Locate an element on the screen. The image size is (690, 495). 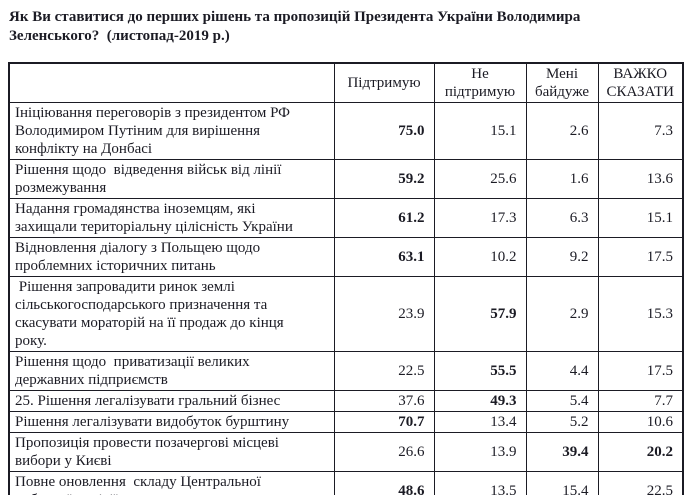
value-cell: 4.4 is located at coordinates (562, 371).